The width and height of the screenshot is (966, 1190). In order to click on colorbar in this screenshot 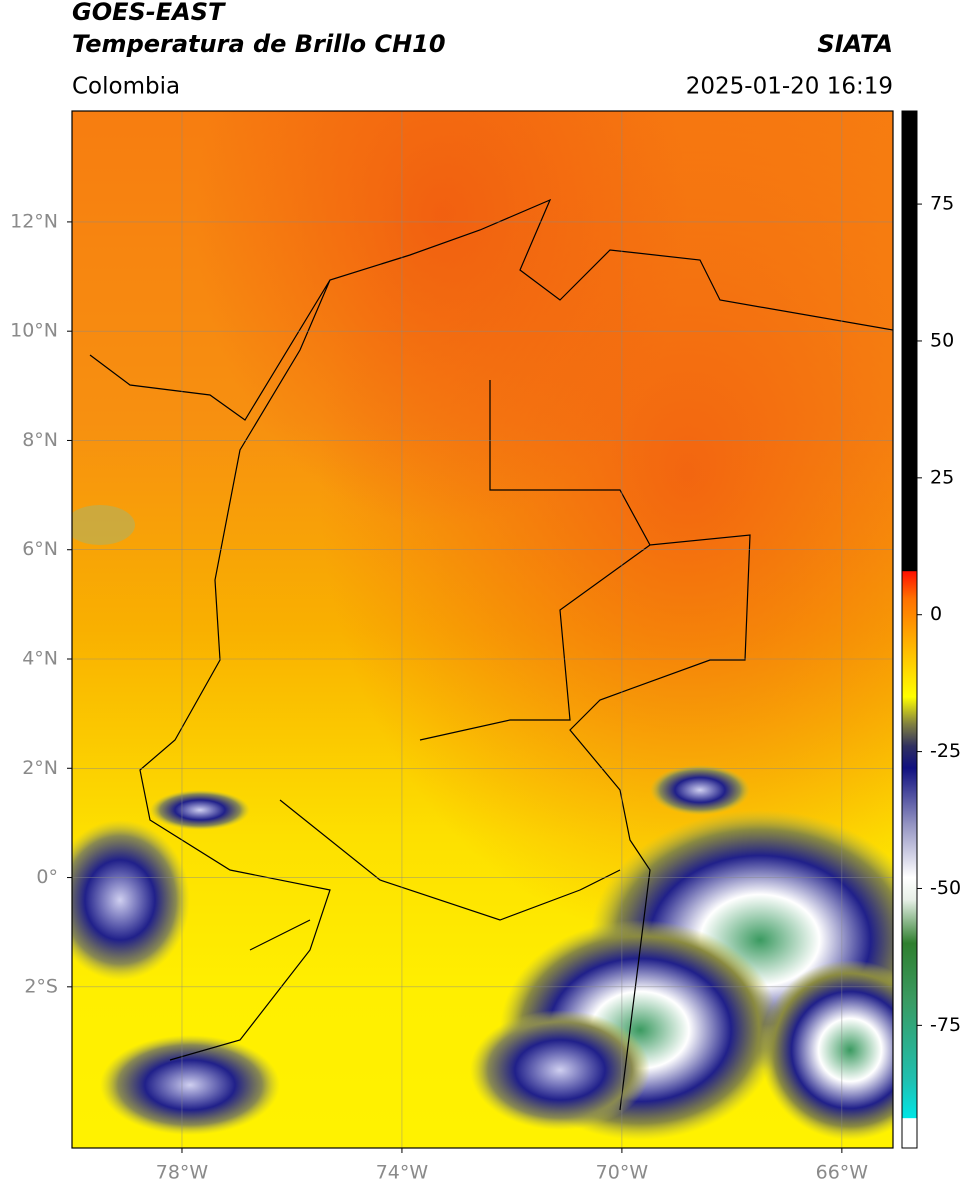, I will do `click(909, 629)`.